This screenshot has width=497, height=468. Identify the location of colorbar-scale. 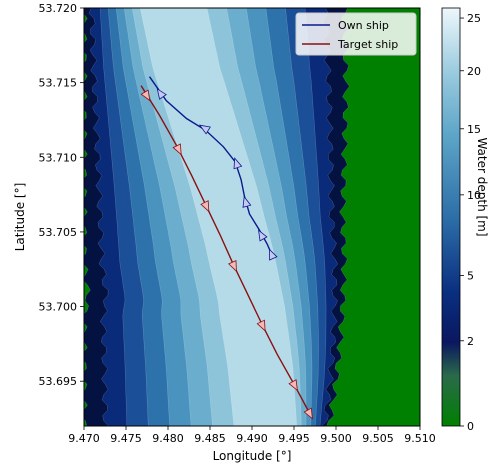
(451, 217).